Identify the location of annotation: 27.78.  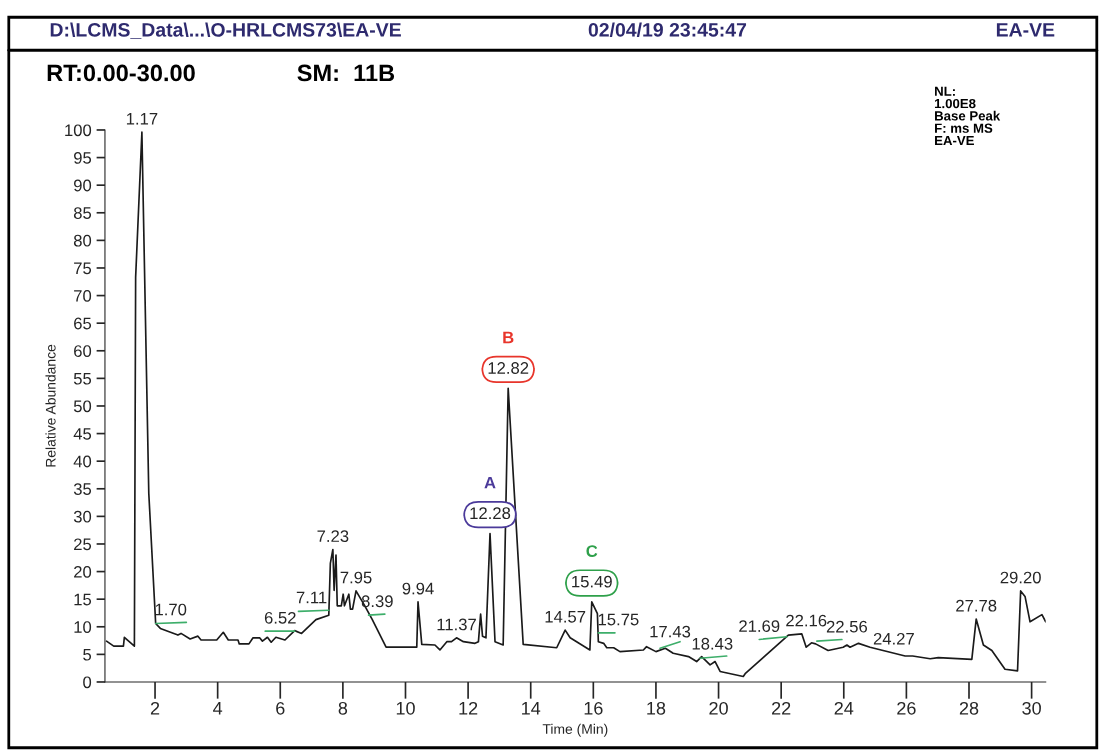
(976, 605).